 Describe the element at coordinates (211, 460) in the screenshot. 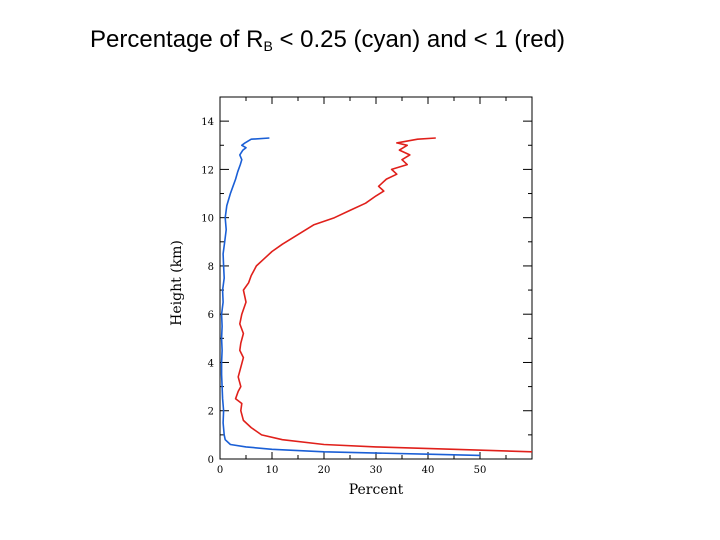

I see `y-tick-label: 0` at that location.